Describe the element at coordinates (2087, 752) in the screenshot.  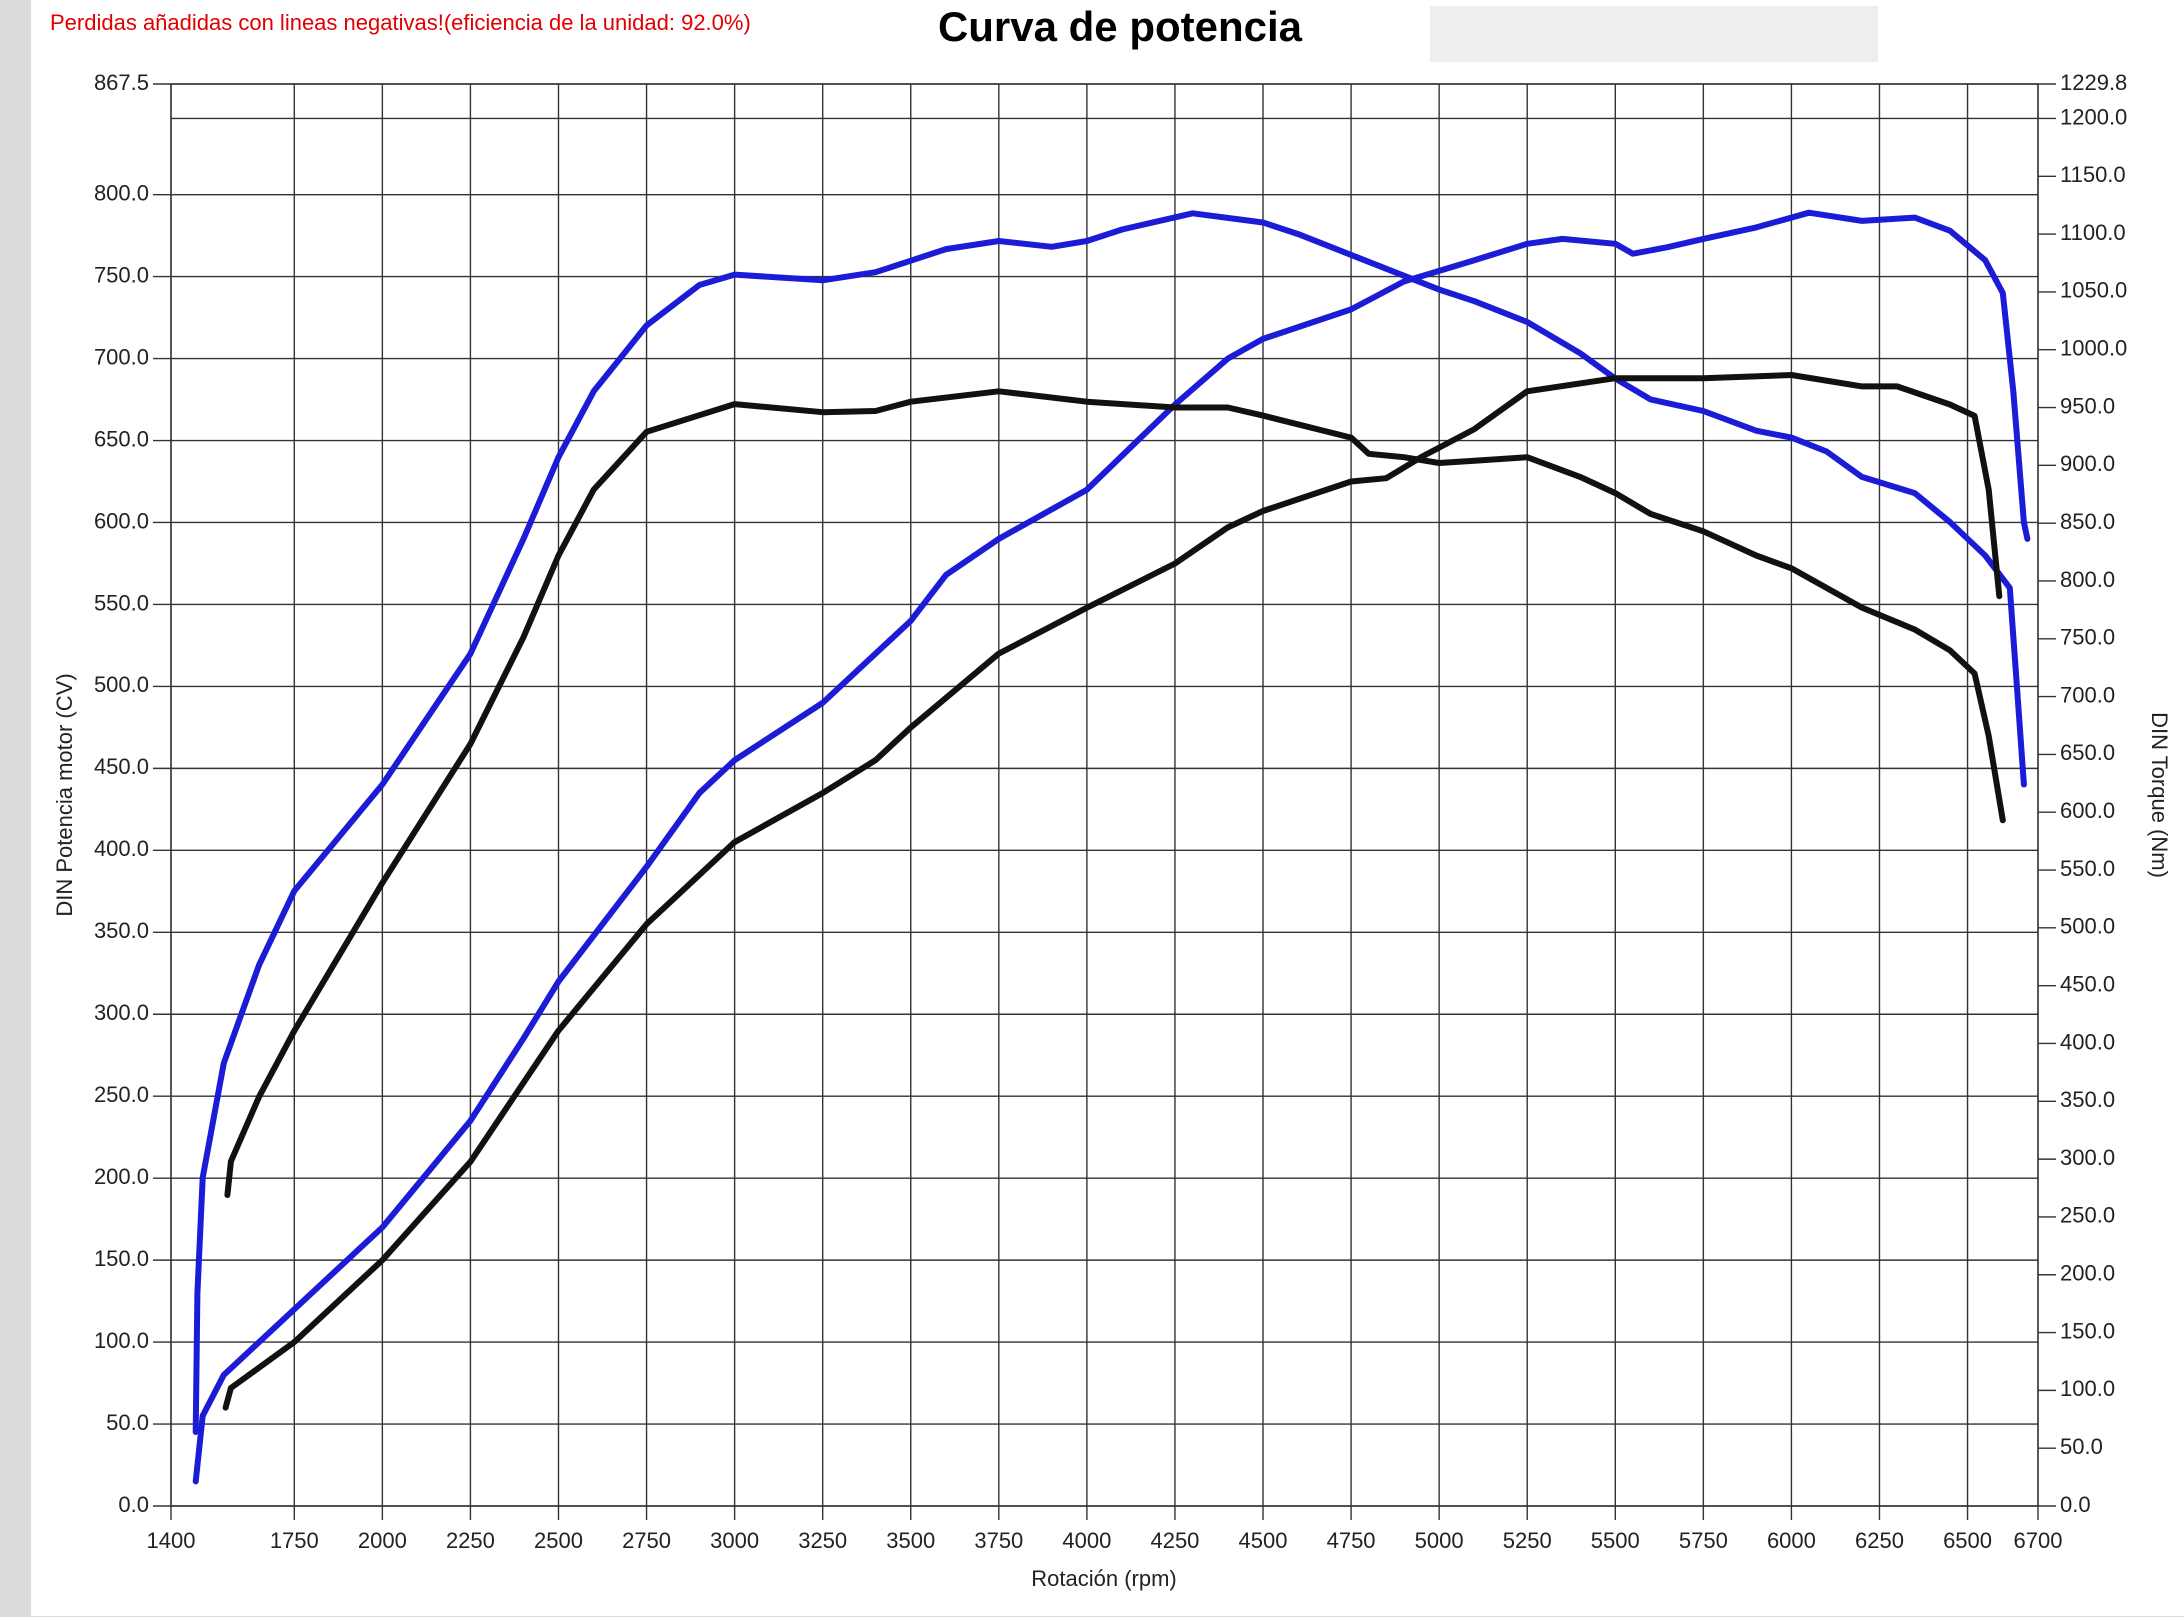
I see `y2-tick-label: 650.0` at that location.